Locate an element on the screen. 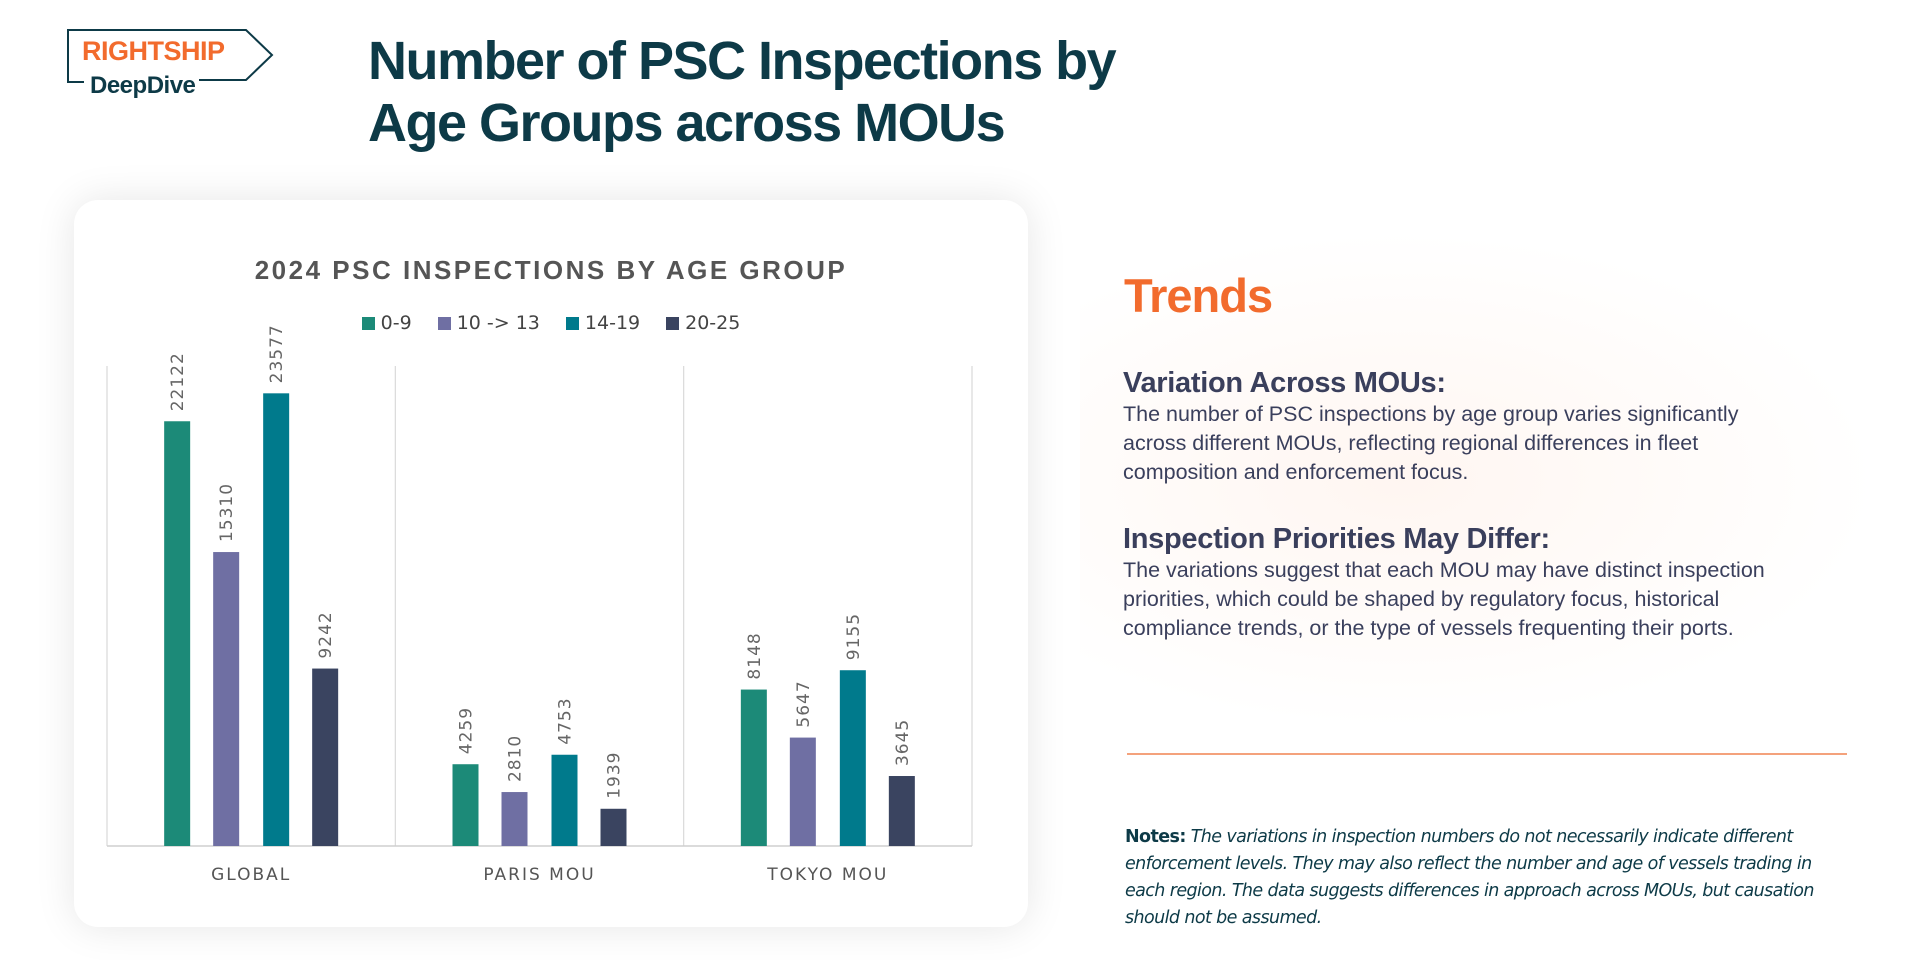  legend-label: 14-19 is located at coordinates (612, 323).